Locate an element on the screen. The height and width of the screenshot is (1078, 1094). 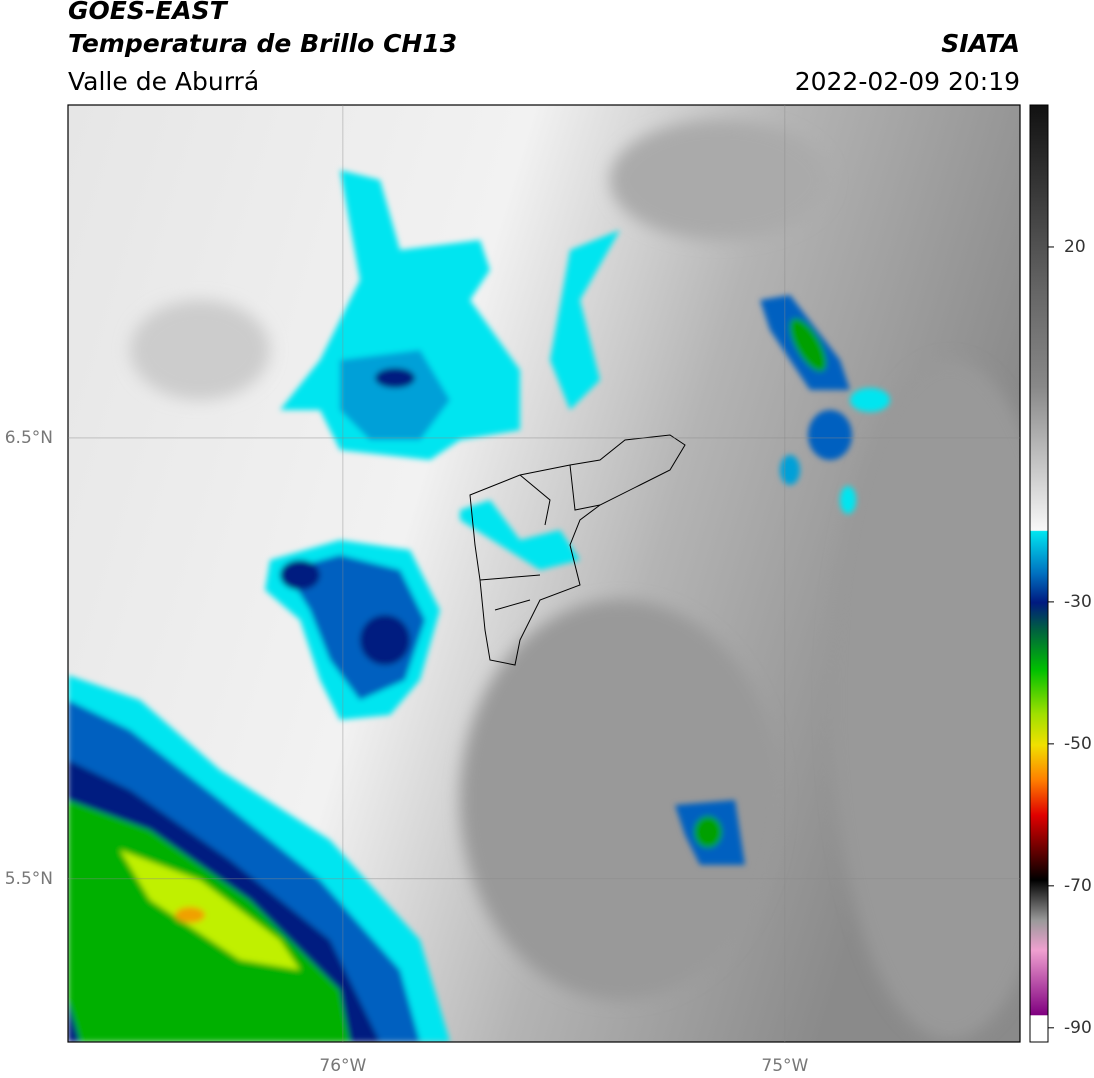
colorbar-tick-label: -30 is located at coordinates (1078, 602).